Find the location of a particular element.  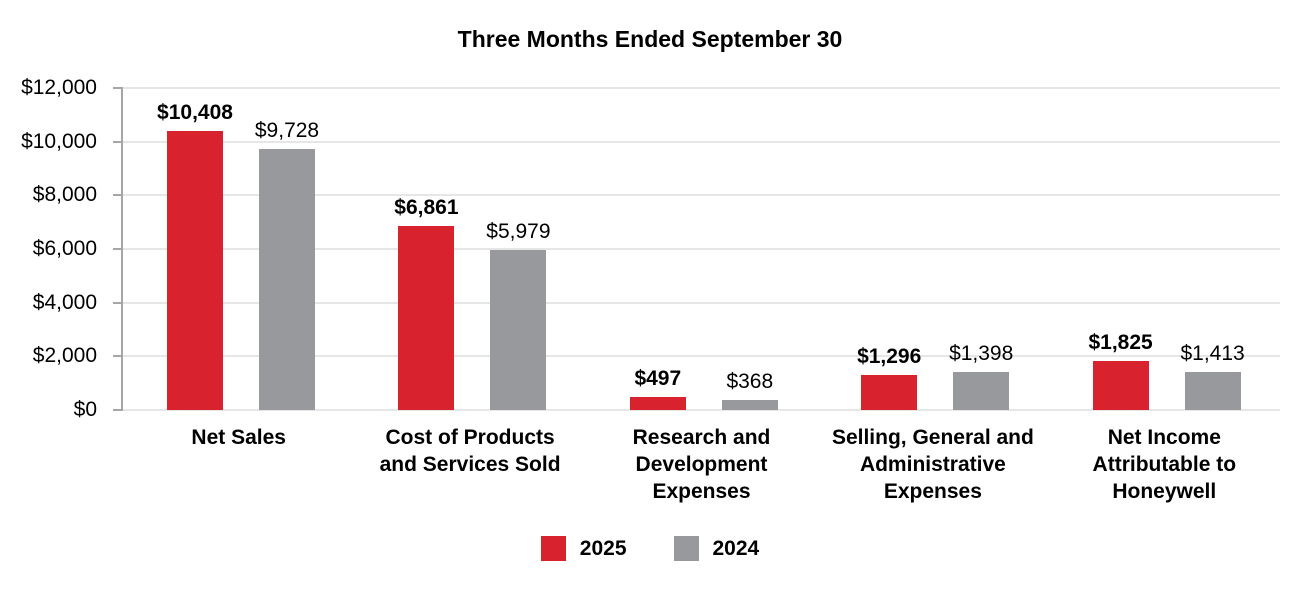

bar-value-label: $368 is located at coordinates (750, 382).